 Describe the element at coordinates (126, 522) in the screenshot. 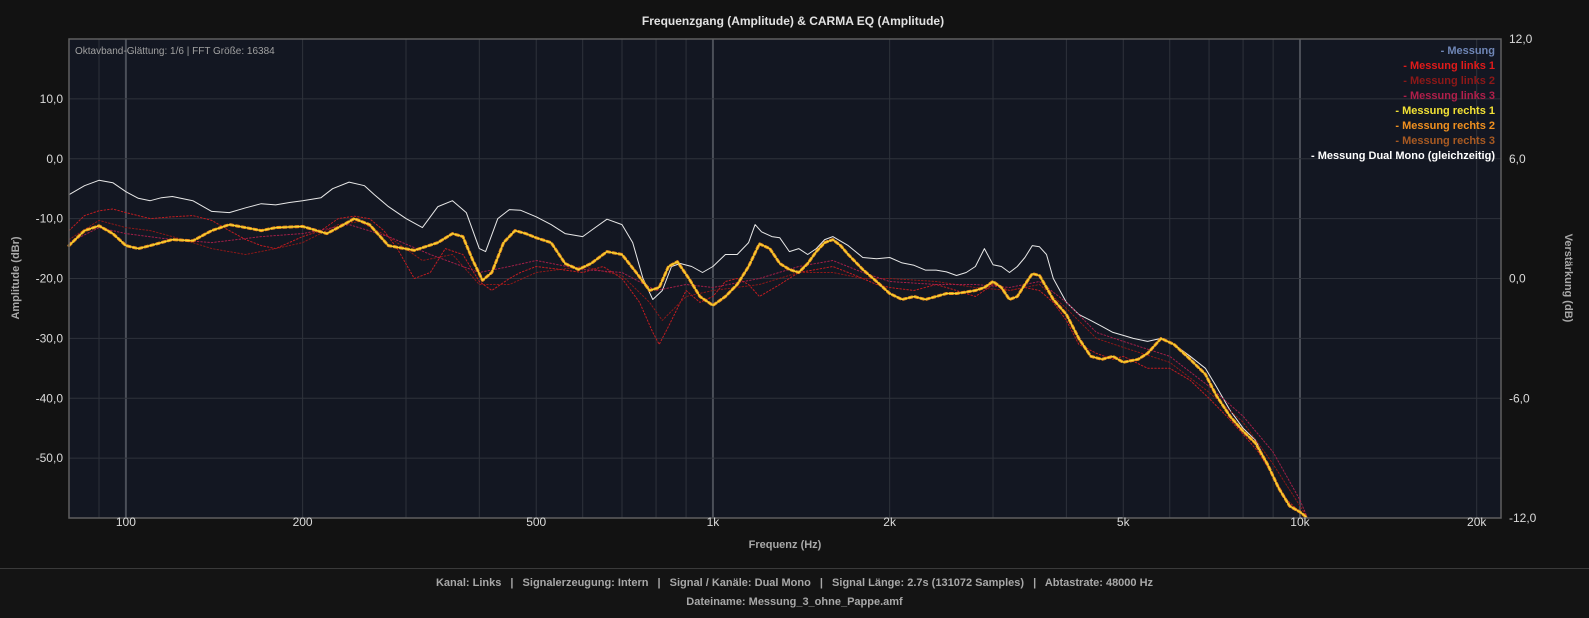

I see `x-tick-label: 100` at that location.